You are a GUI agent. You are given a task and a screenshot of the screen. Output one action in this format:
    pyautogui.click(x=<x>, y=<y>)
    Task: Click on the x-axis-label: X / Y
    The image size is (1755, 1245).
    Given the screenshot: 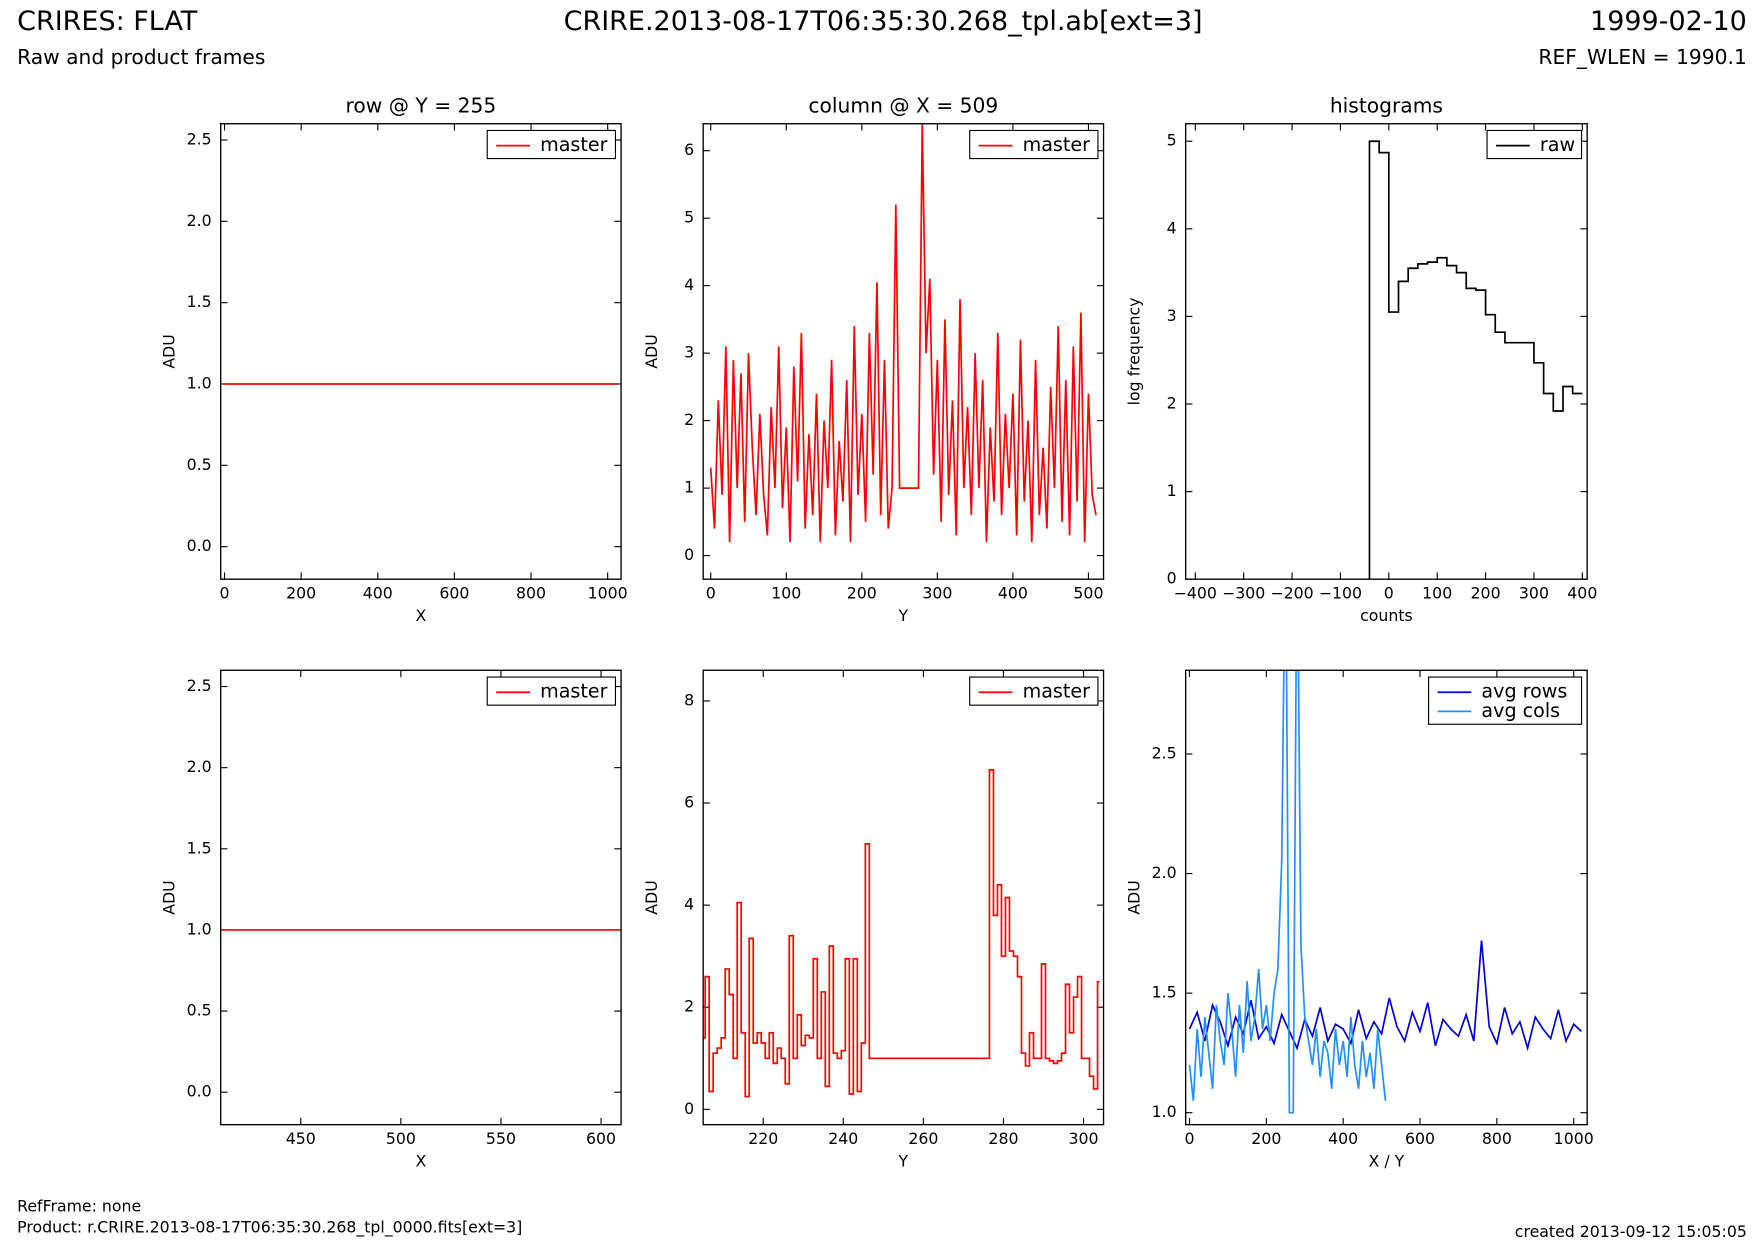 What is the action you would take?
    pyautogui.click(x=1387, y=1160)
    